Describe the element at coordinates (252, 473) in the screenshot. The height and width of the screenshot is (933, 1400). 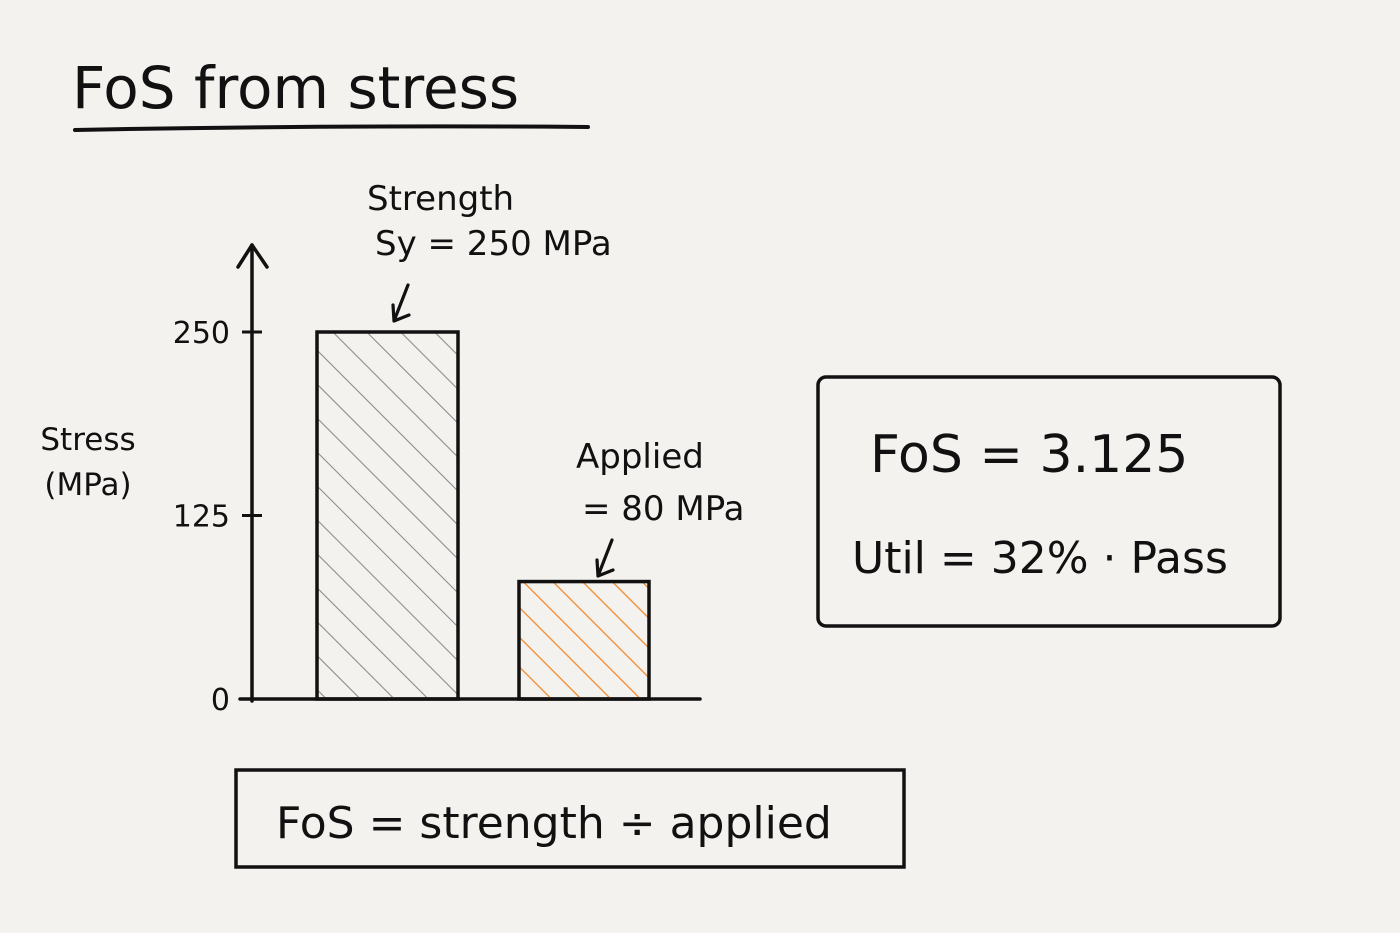
I see `y-axis` at that location.